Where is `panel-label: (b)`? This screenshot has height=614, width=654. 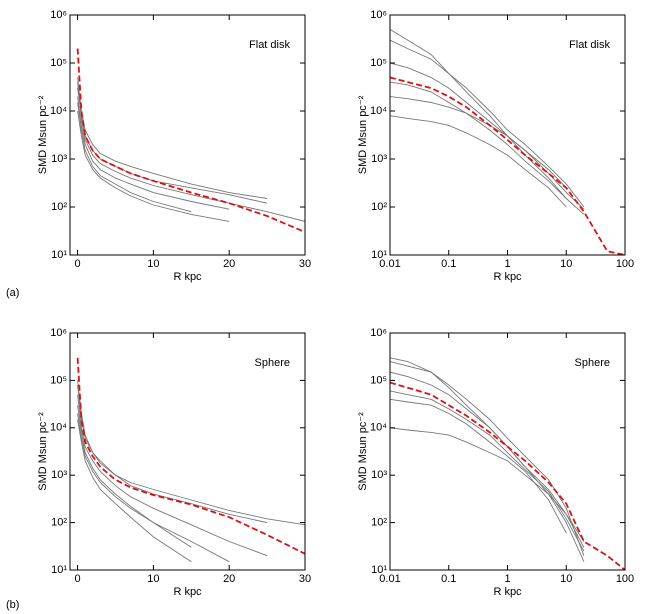 panel-label: (b) is located at coordinates (12, 605).